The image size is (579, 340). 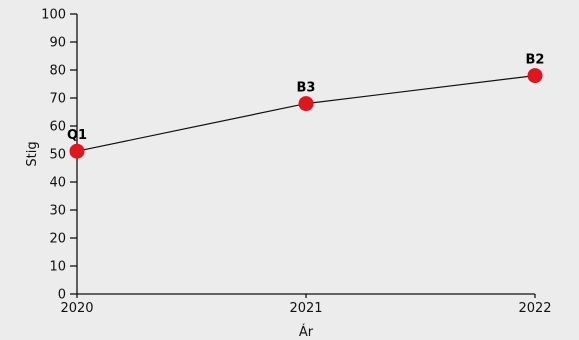 I want to click on y-tick-label: 30, so click(x=57, y=211).